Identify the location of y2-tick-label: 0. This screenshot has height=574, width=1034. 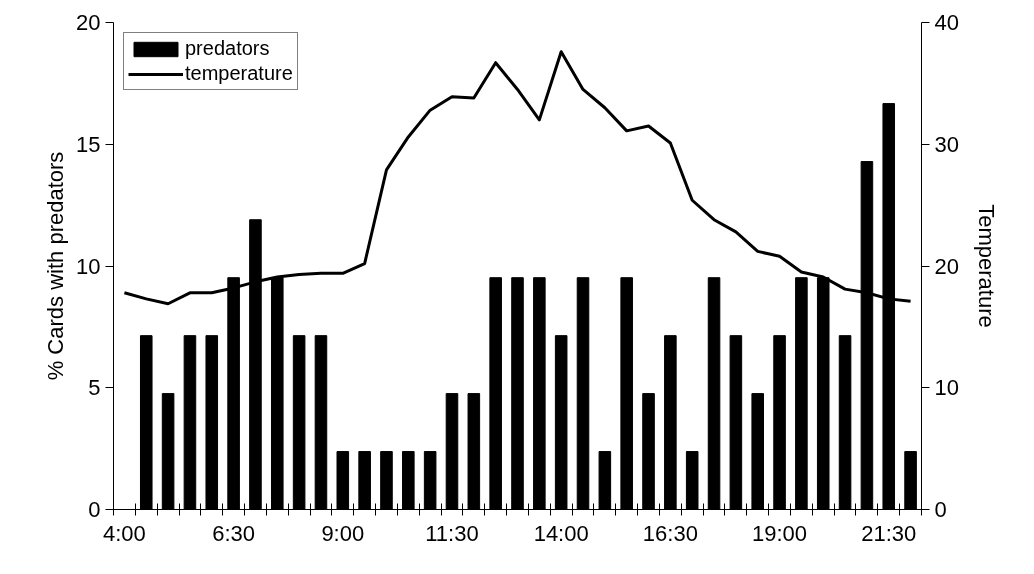
(940, 509).